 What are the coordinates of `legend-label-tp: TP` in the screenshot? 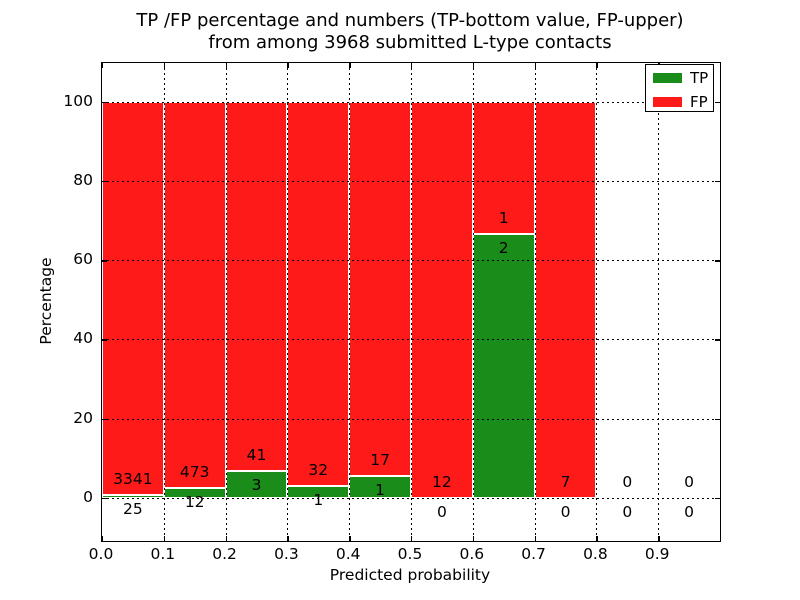 It's located at (699, 78).